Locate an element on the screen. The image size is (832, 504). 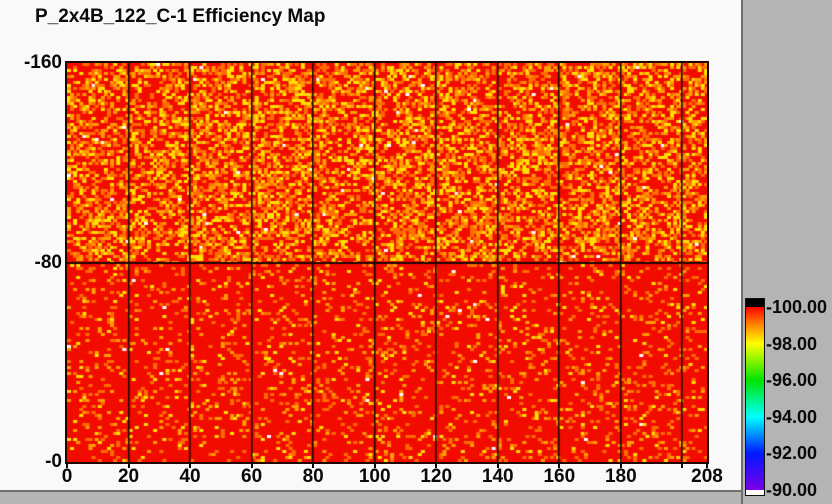
colorbar is located at coordinates (755, 397).